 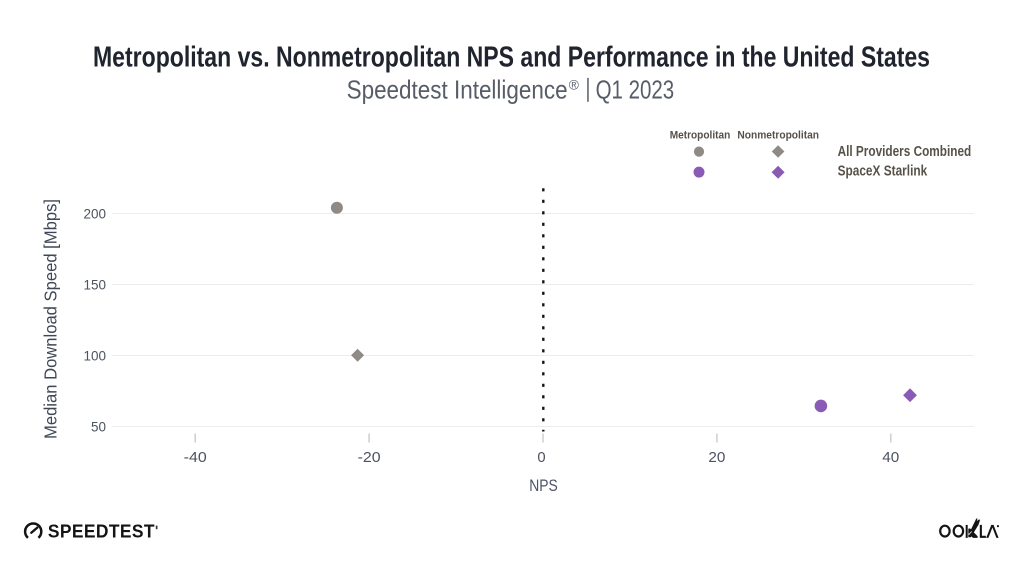 I want to click on svg-text: Nonmetropolitan, so click(x=778, y=135).